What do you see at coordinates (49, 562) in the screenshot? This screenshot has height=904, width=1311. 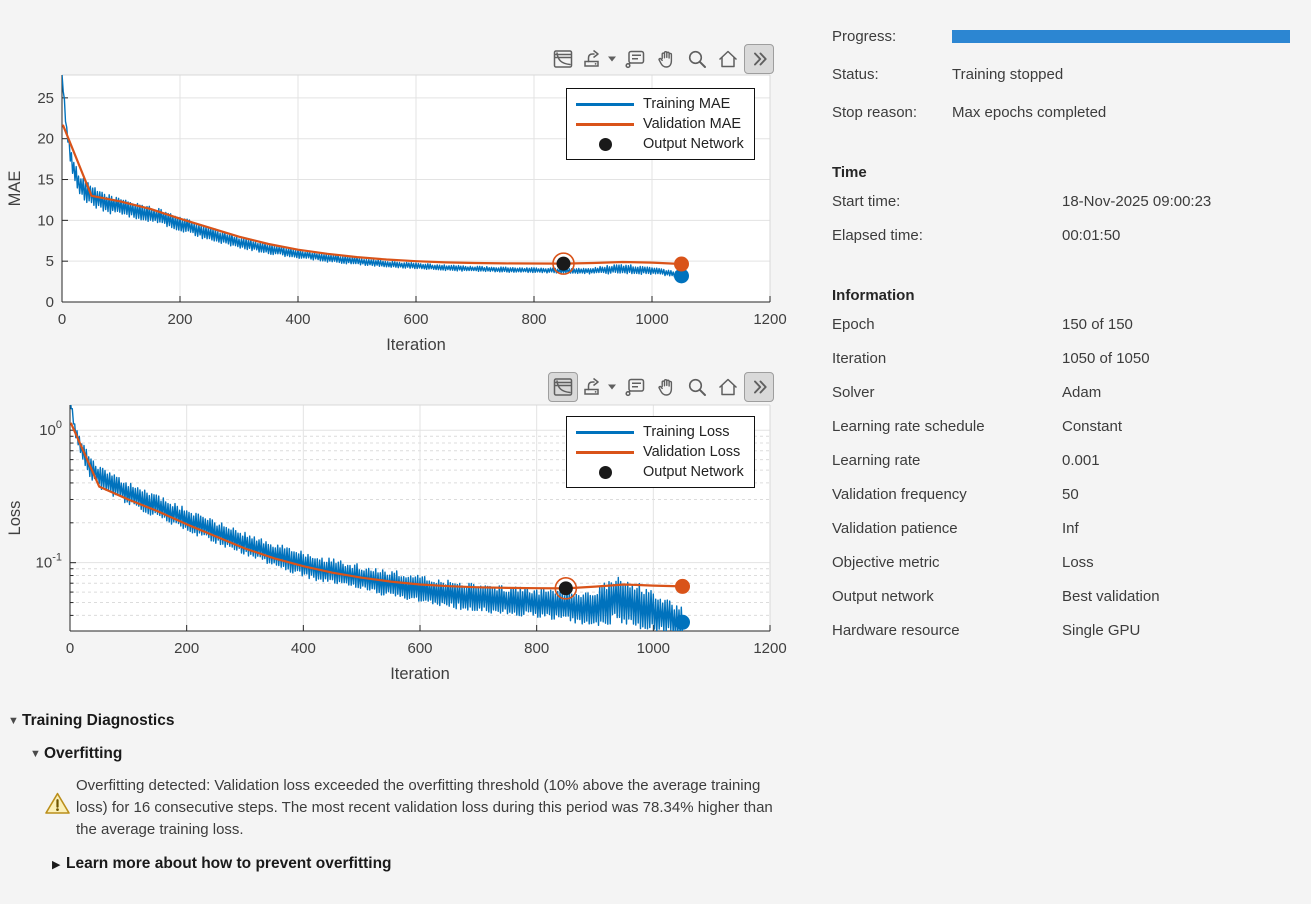 I see `svg-text: 10-1` at bounding box center [49, 562].